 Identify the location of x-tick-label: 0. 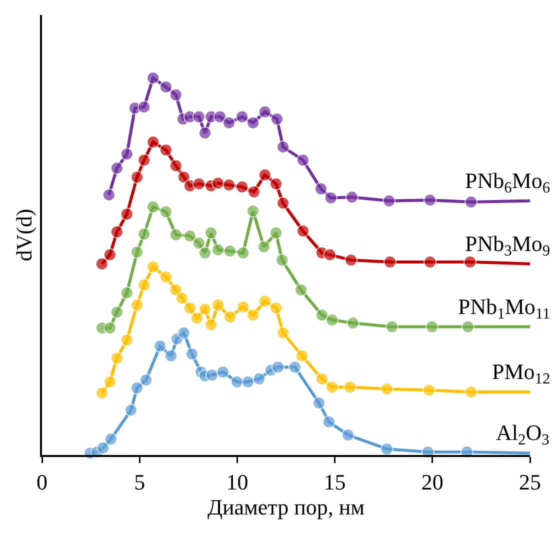
(42, 481).